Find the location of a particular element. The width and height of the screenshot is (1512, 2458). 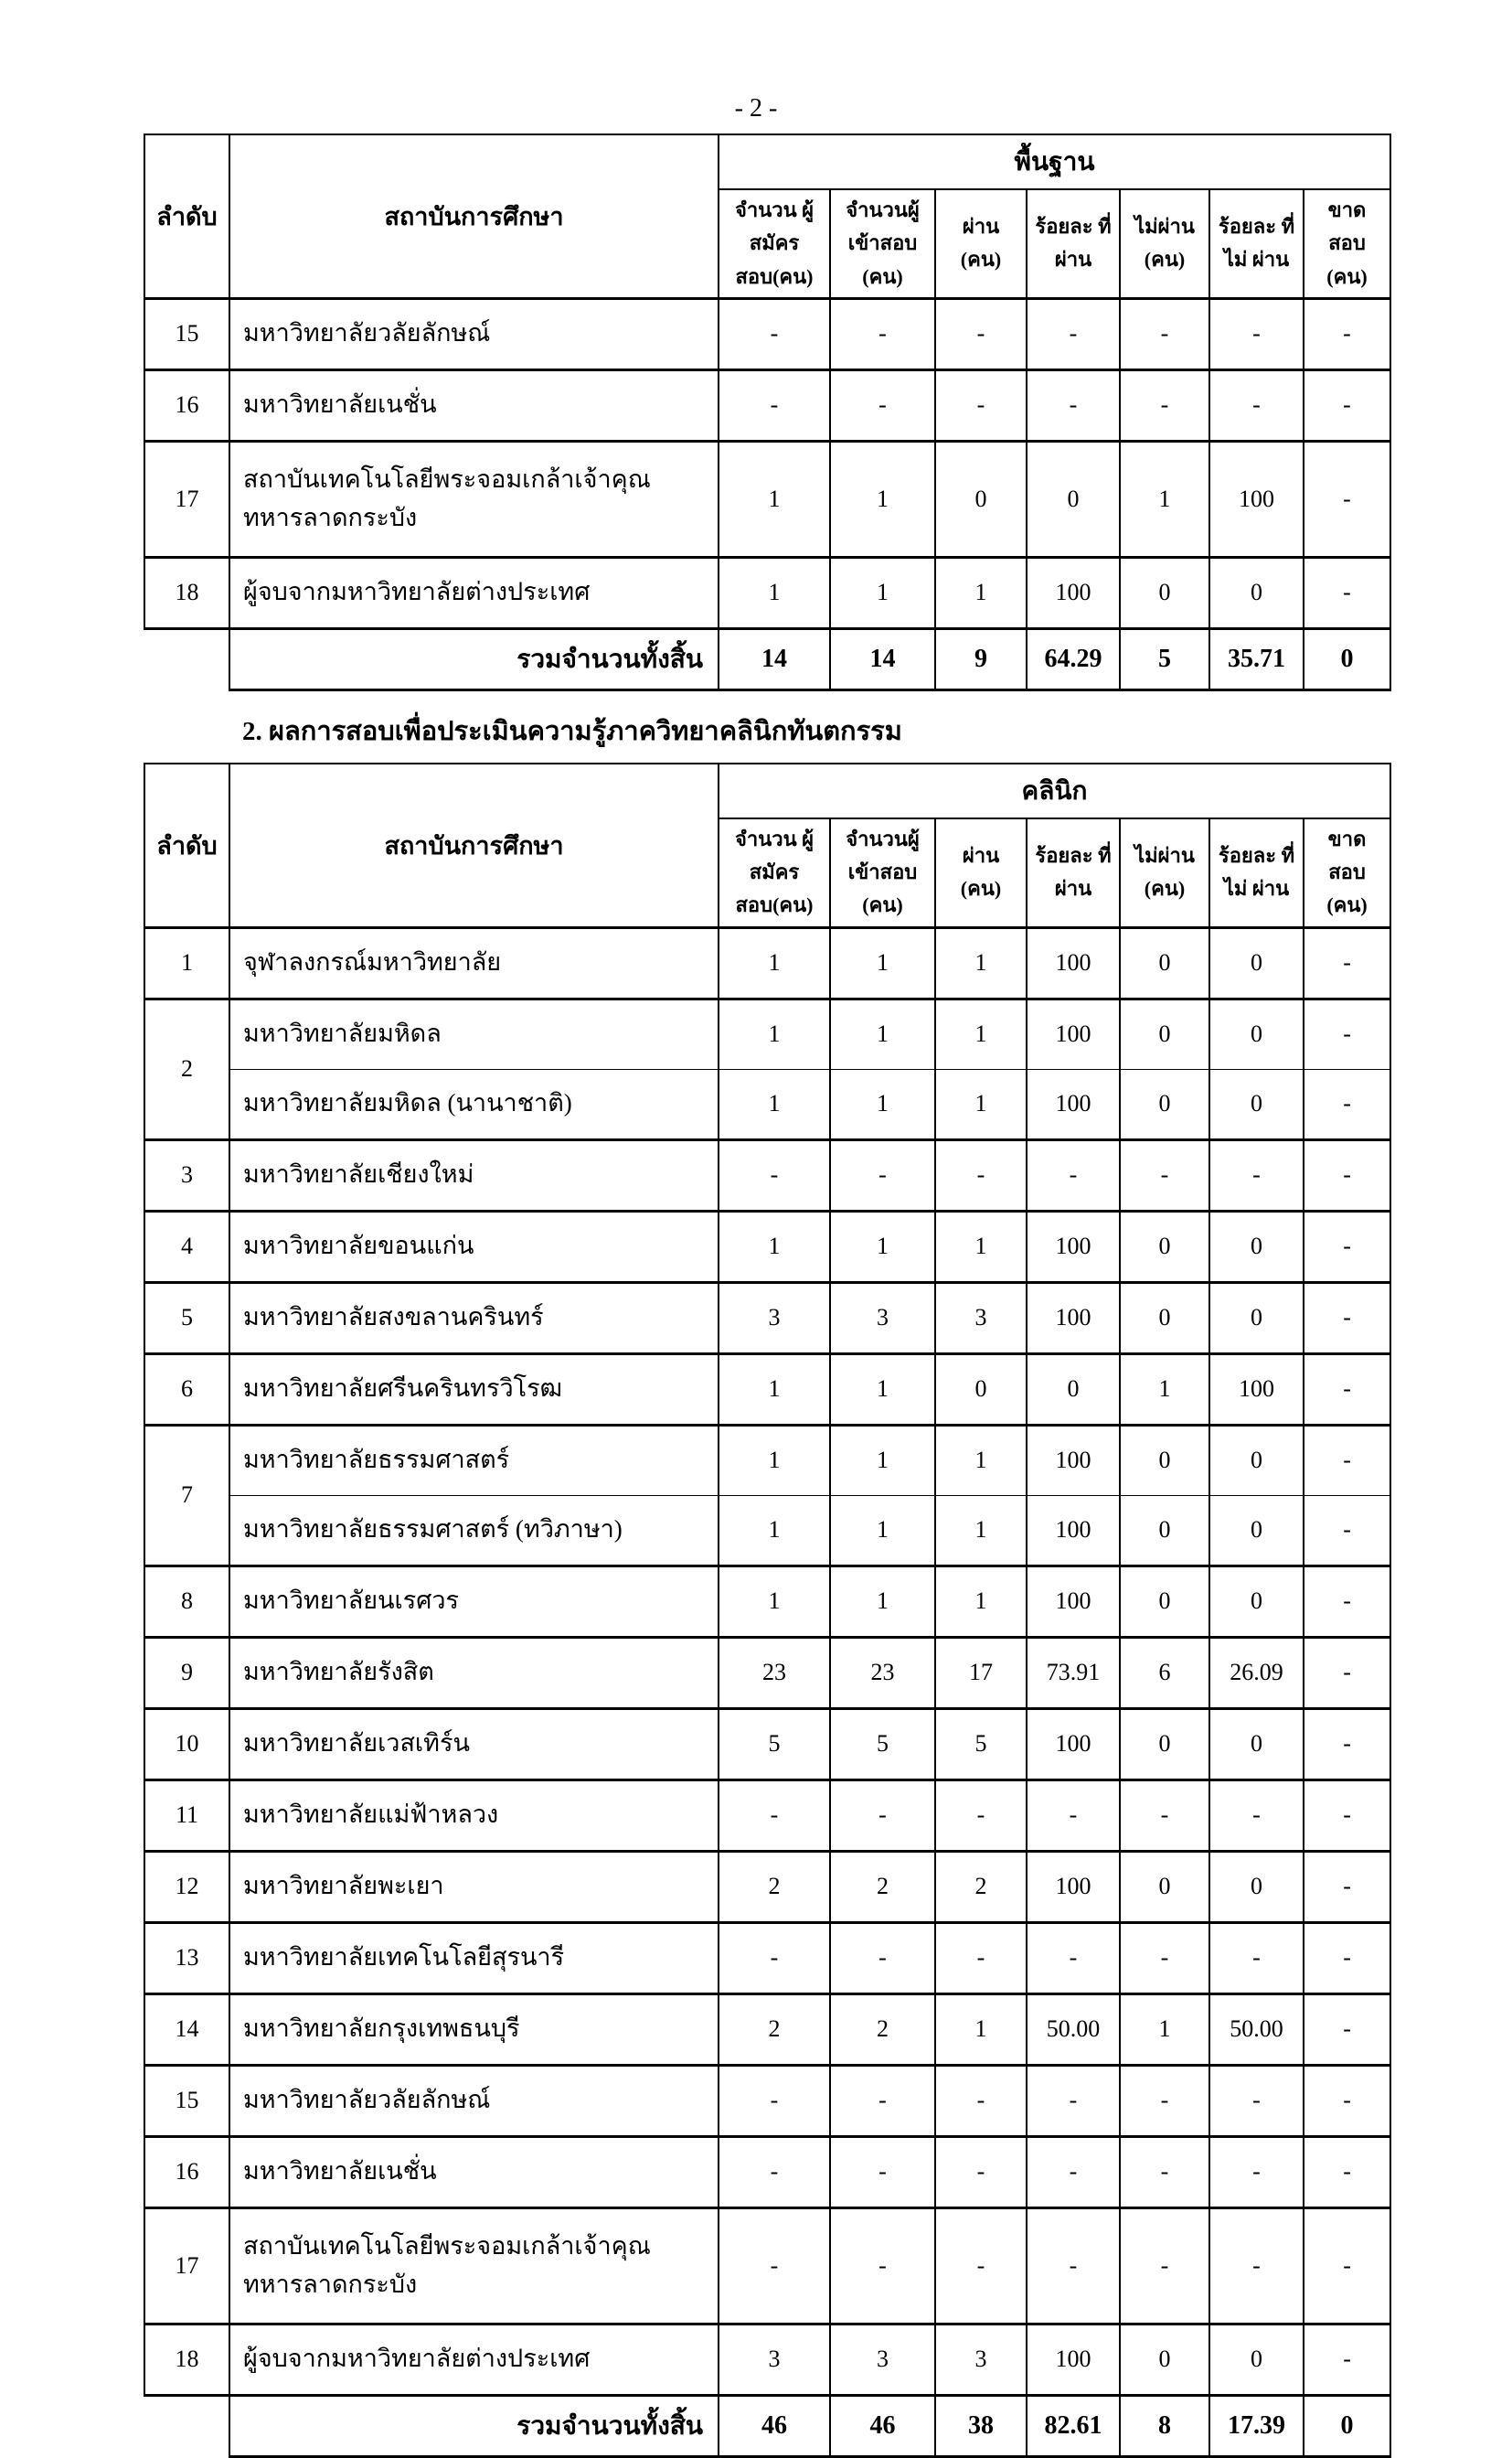

value-cell: 73.91 is located at coordinates (1073, 1672).